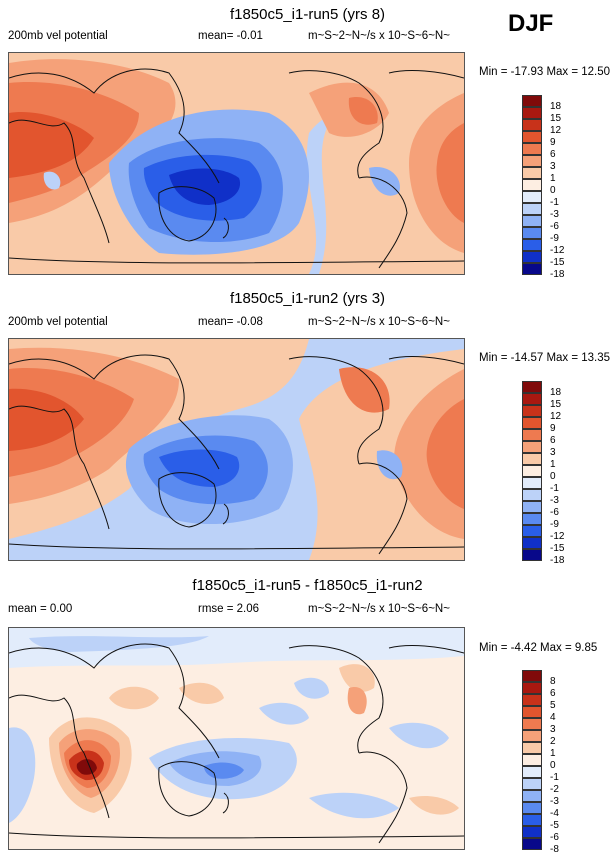 The width and height of the screenshot is (615, 861). What do you see at coordinates (557, 548) in the screenshot?
I see `legend-2-label: -15` at bounding box center [557, 548].